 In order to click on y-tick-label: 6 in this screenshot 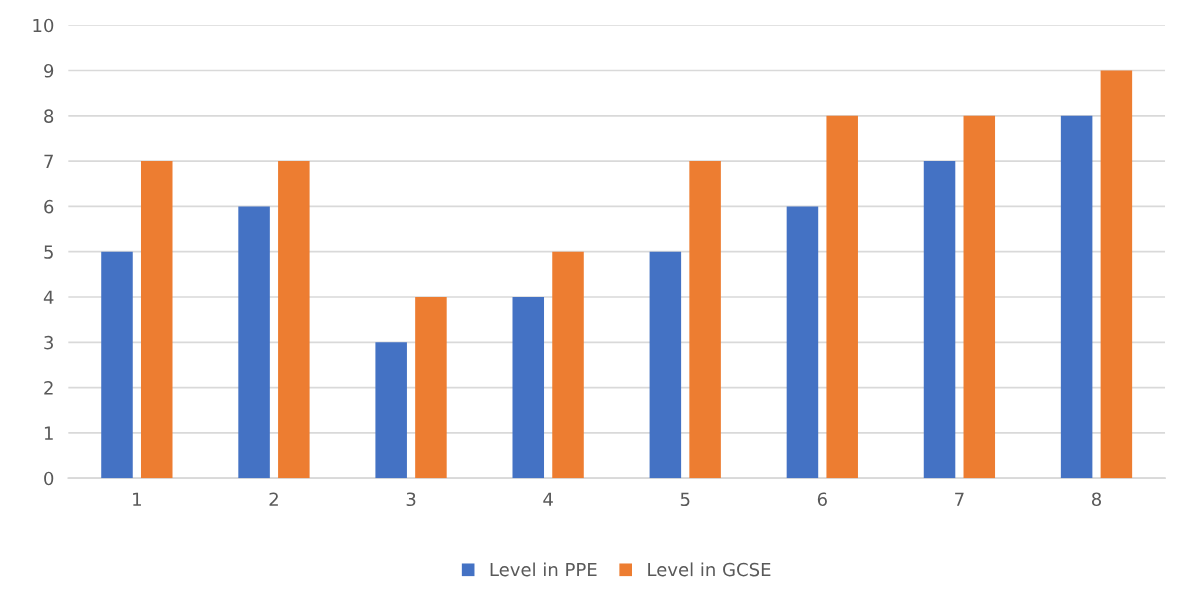, I will do `click(49, 206)`.